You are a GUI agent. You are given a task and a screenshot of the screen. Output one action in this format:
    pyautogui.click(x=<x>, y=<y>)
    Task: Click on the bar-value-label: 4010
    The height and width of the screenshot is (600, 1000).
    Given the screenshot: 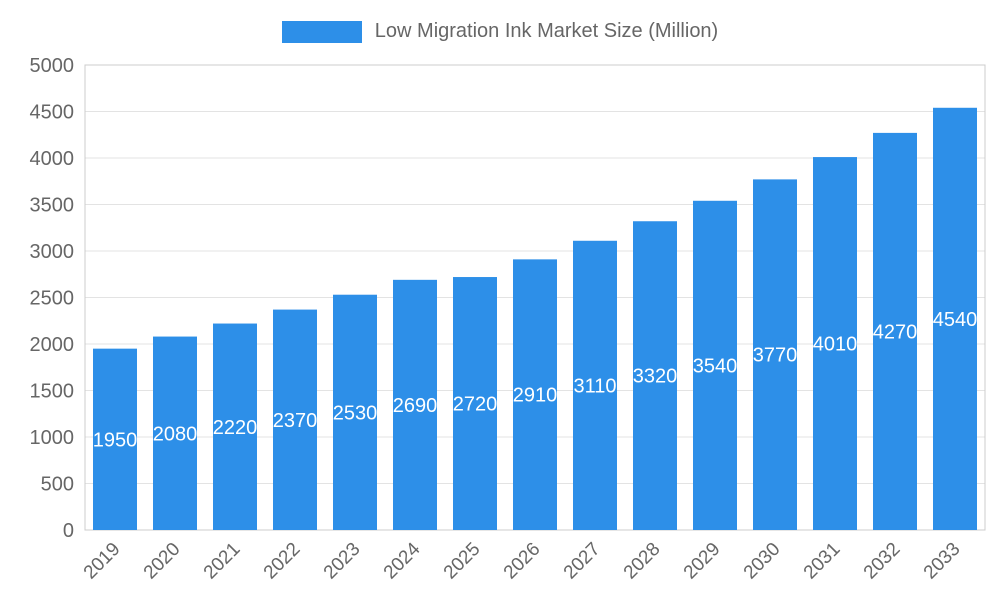 What is the action you would take?
    pyautogui.click(x=835, y=345)
    